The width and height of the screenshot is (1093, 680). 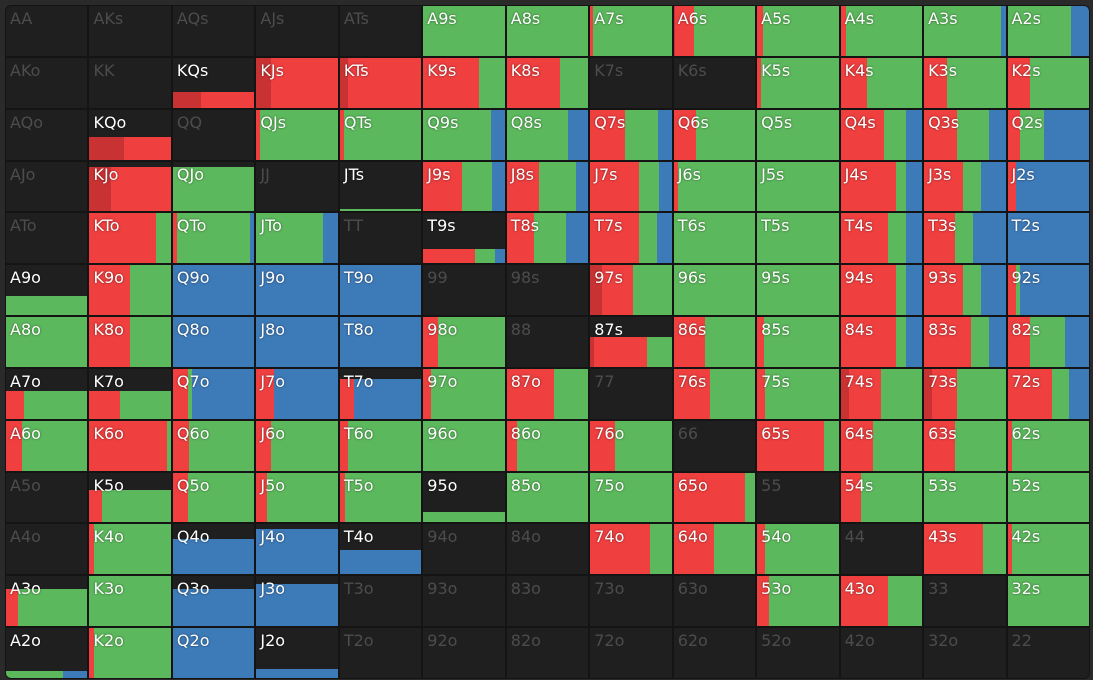 I want to click on hand-cell-64s: 64s, so click(x=881, y=445).